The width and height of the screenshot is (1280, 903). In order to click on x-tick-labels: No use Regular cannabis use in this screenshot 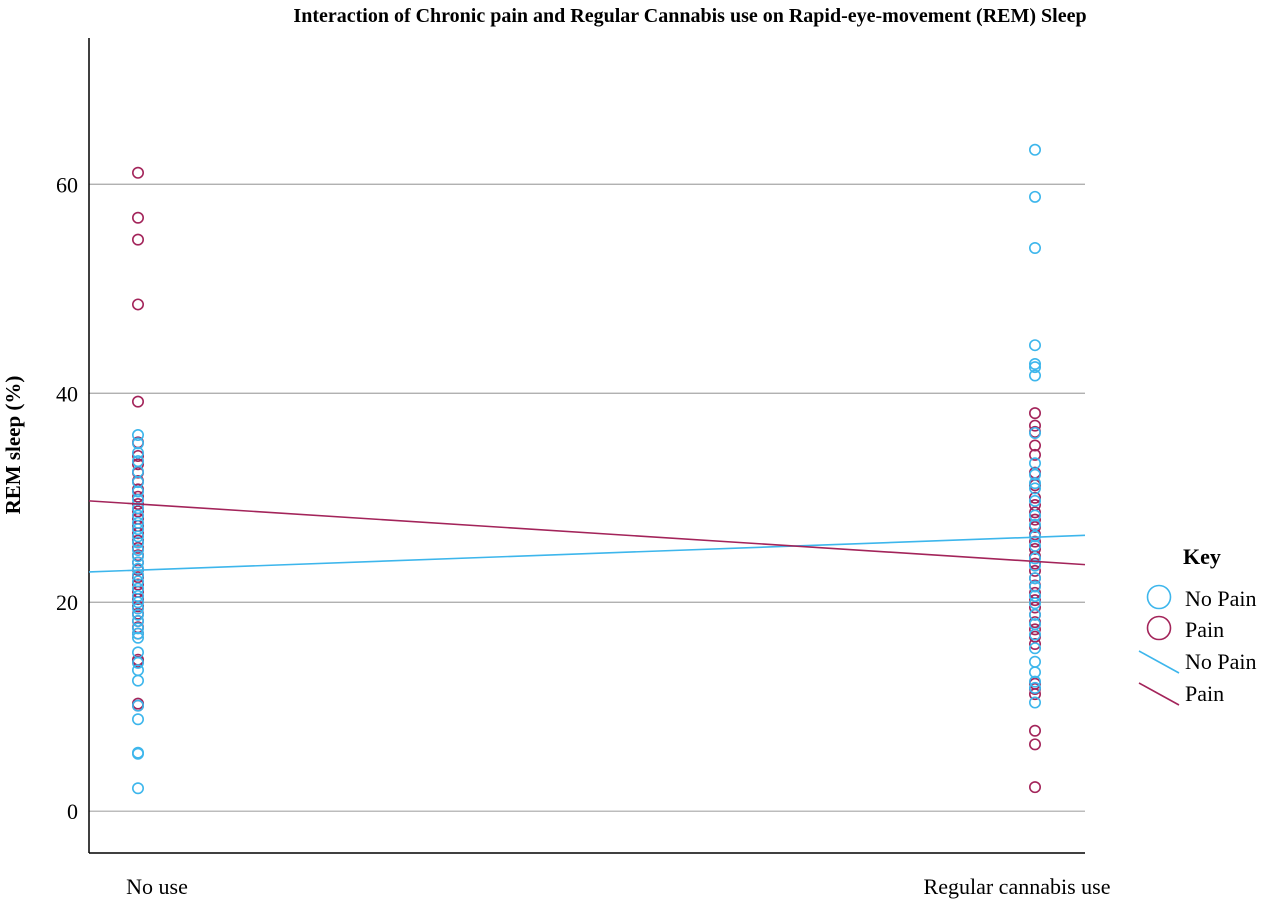, I will do `click(618, 886)`.